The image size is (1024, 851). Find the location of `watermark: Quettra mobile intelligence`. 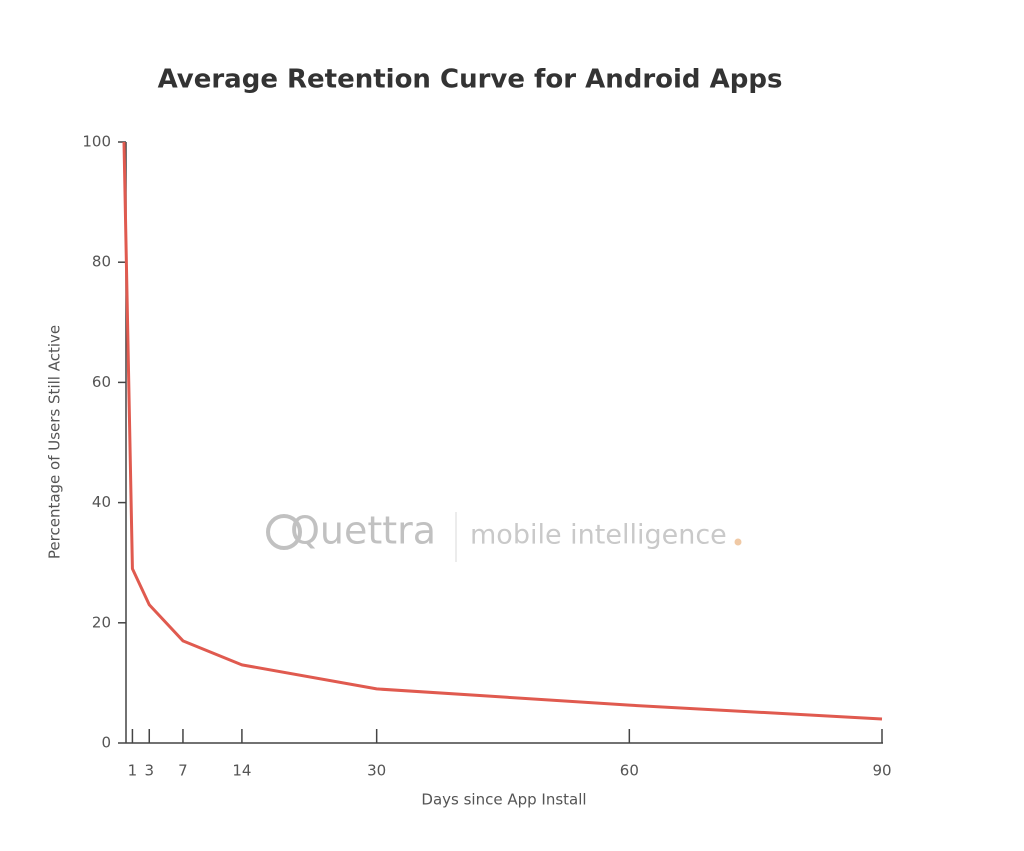

watermark: Quettra mobile intelligence is located at coordinates (504, 535).